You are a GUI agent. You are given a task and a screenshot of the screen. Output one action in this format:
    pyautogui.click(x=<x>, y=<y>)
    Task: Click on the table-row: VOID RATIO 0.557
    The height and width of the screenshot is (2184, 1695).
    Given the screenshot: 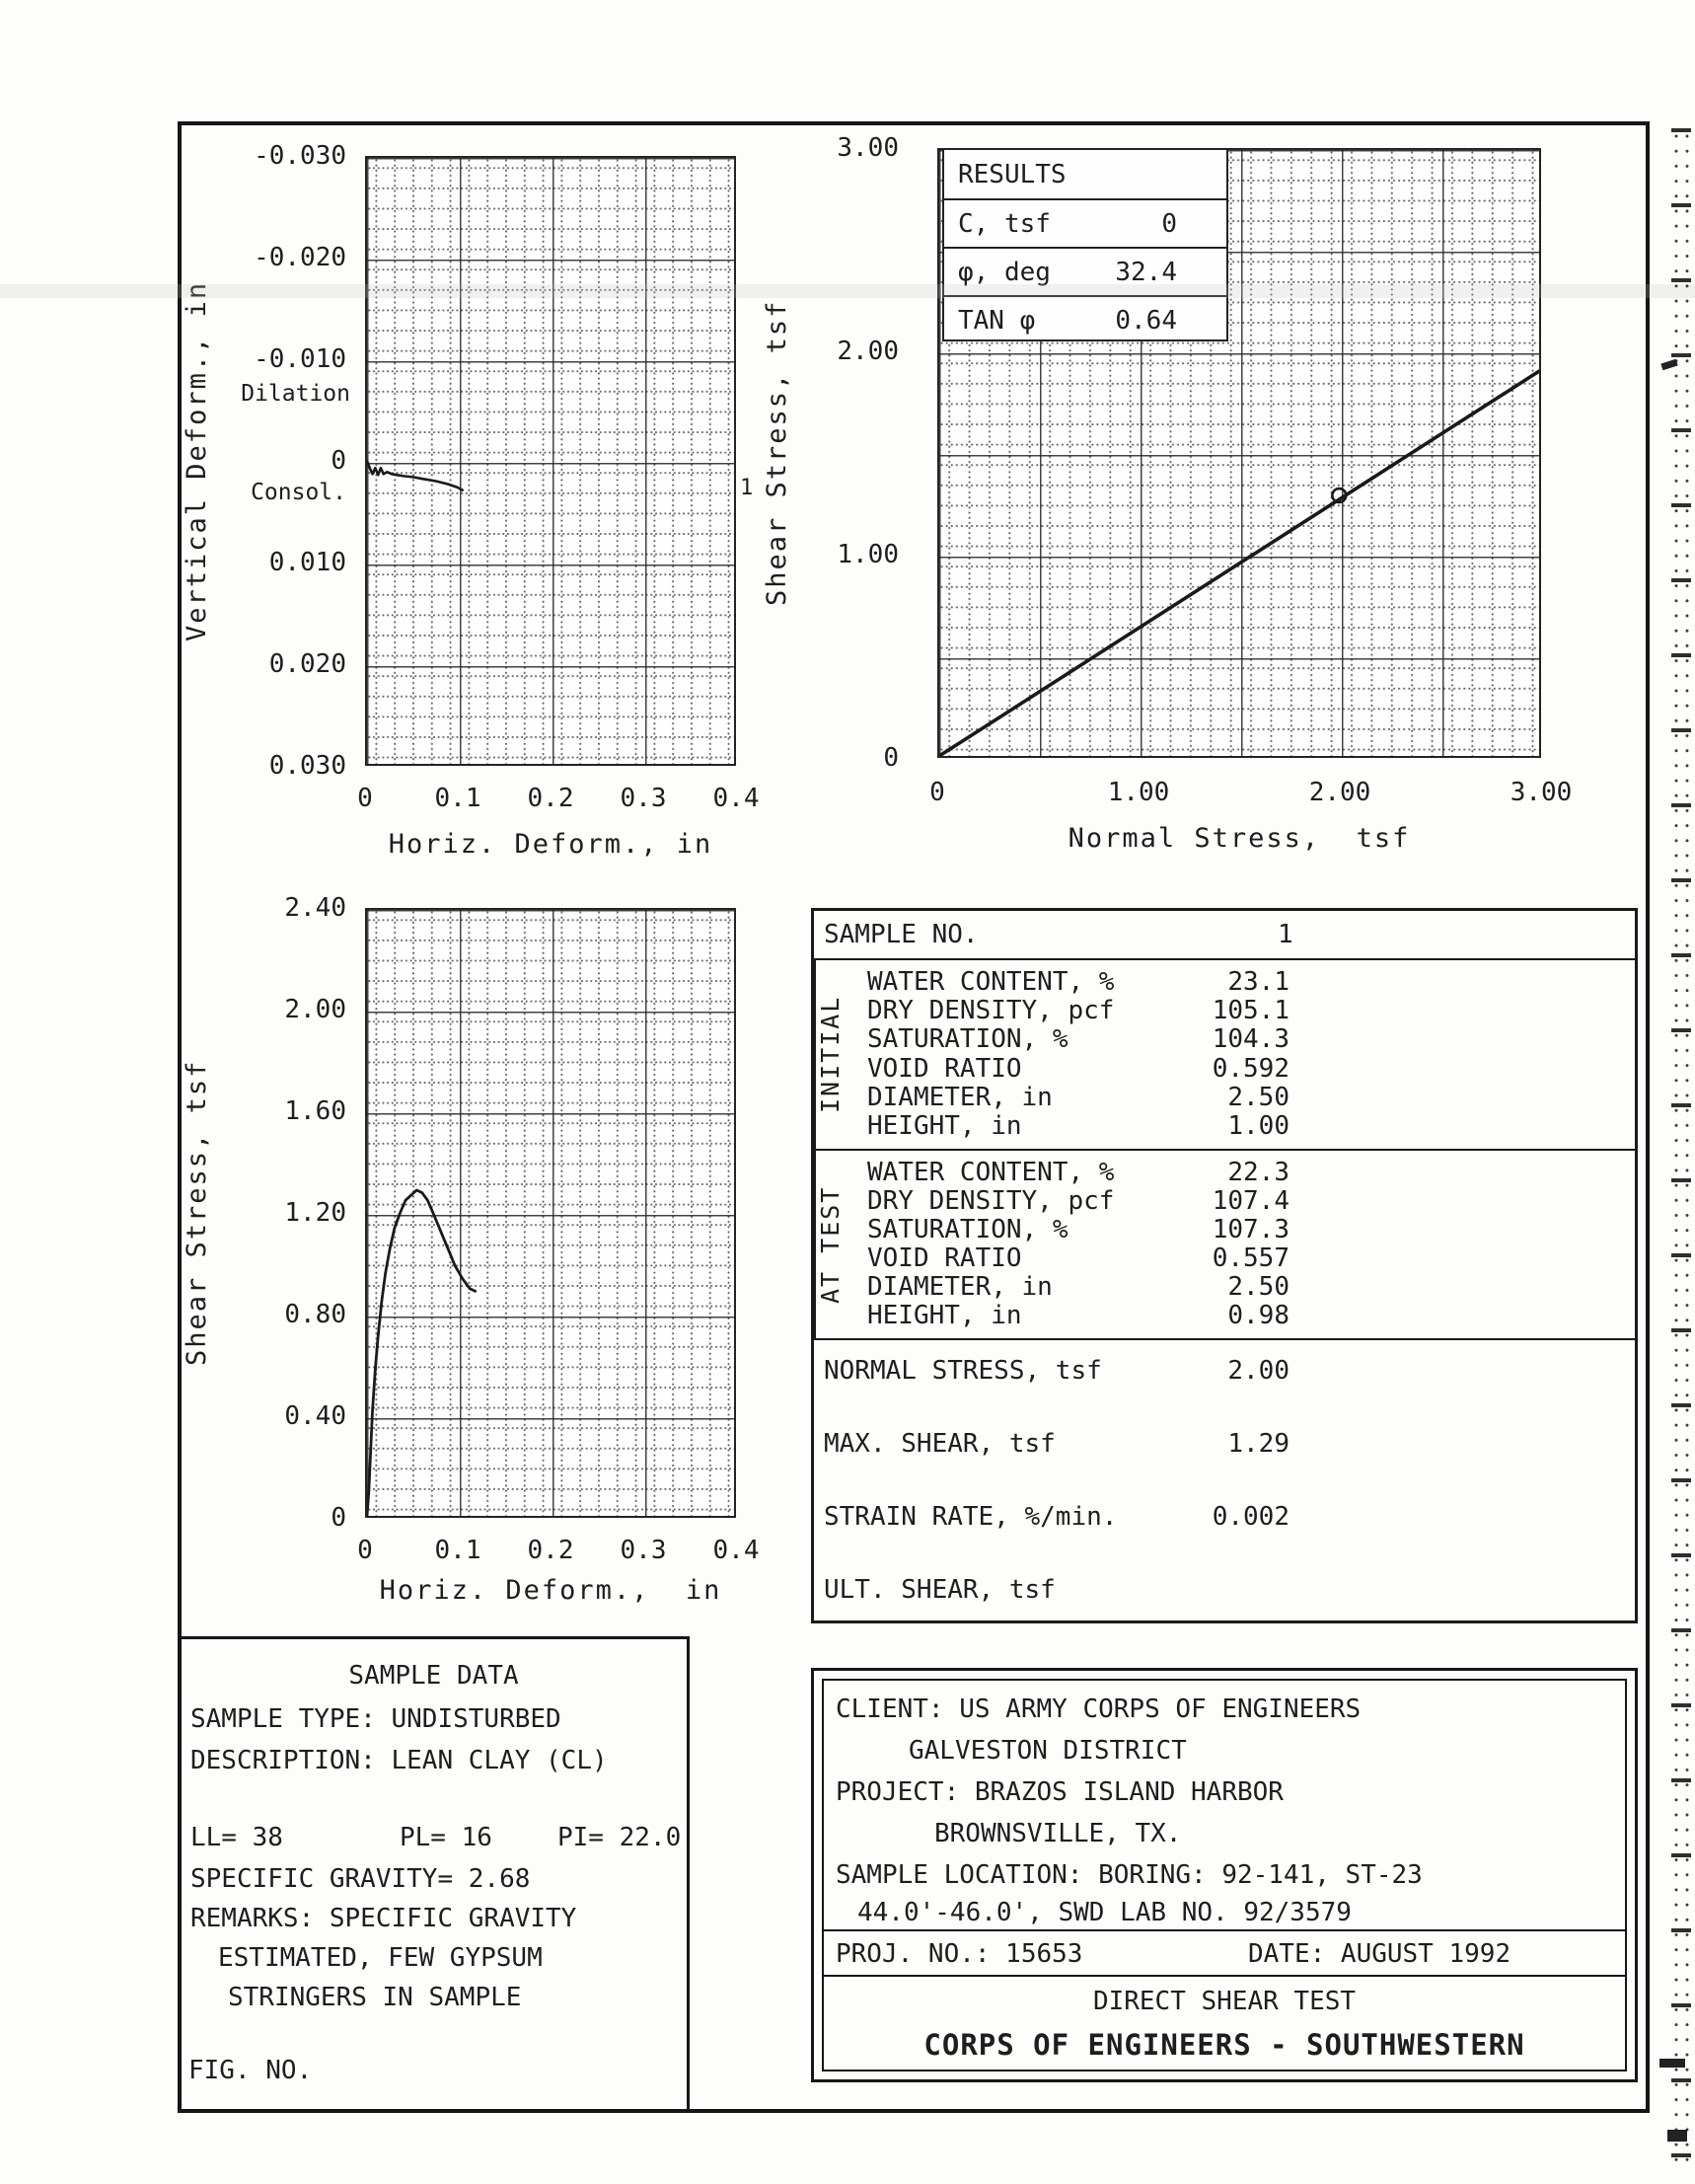 What is the action you would take?
    pyautogui.click(x=1078, y=1258)
    